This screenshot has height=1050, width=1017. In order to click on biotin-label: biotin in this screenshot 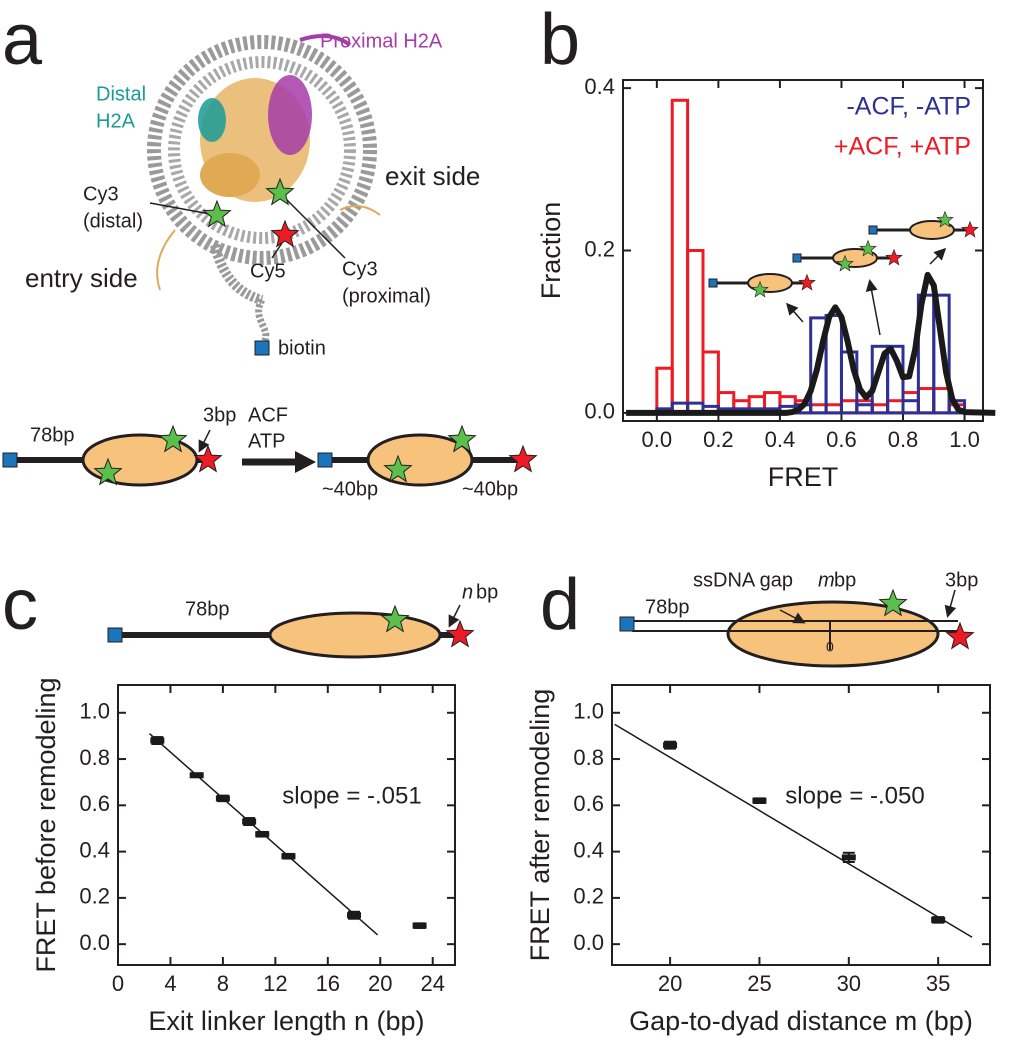, I will do `click(302, 348)`.